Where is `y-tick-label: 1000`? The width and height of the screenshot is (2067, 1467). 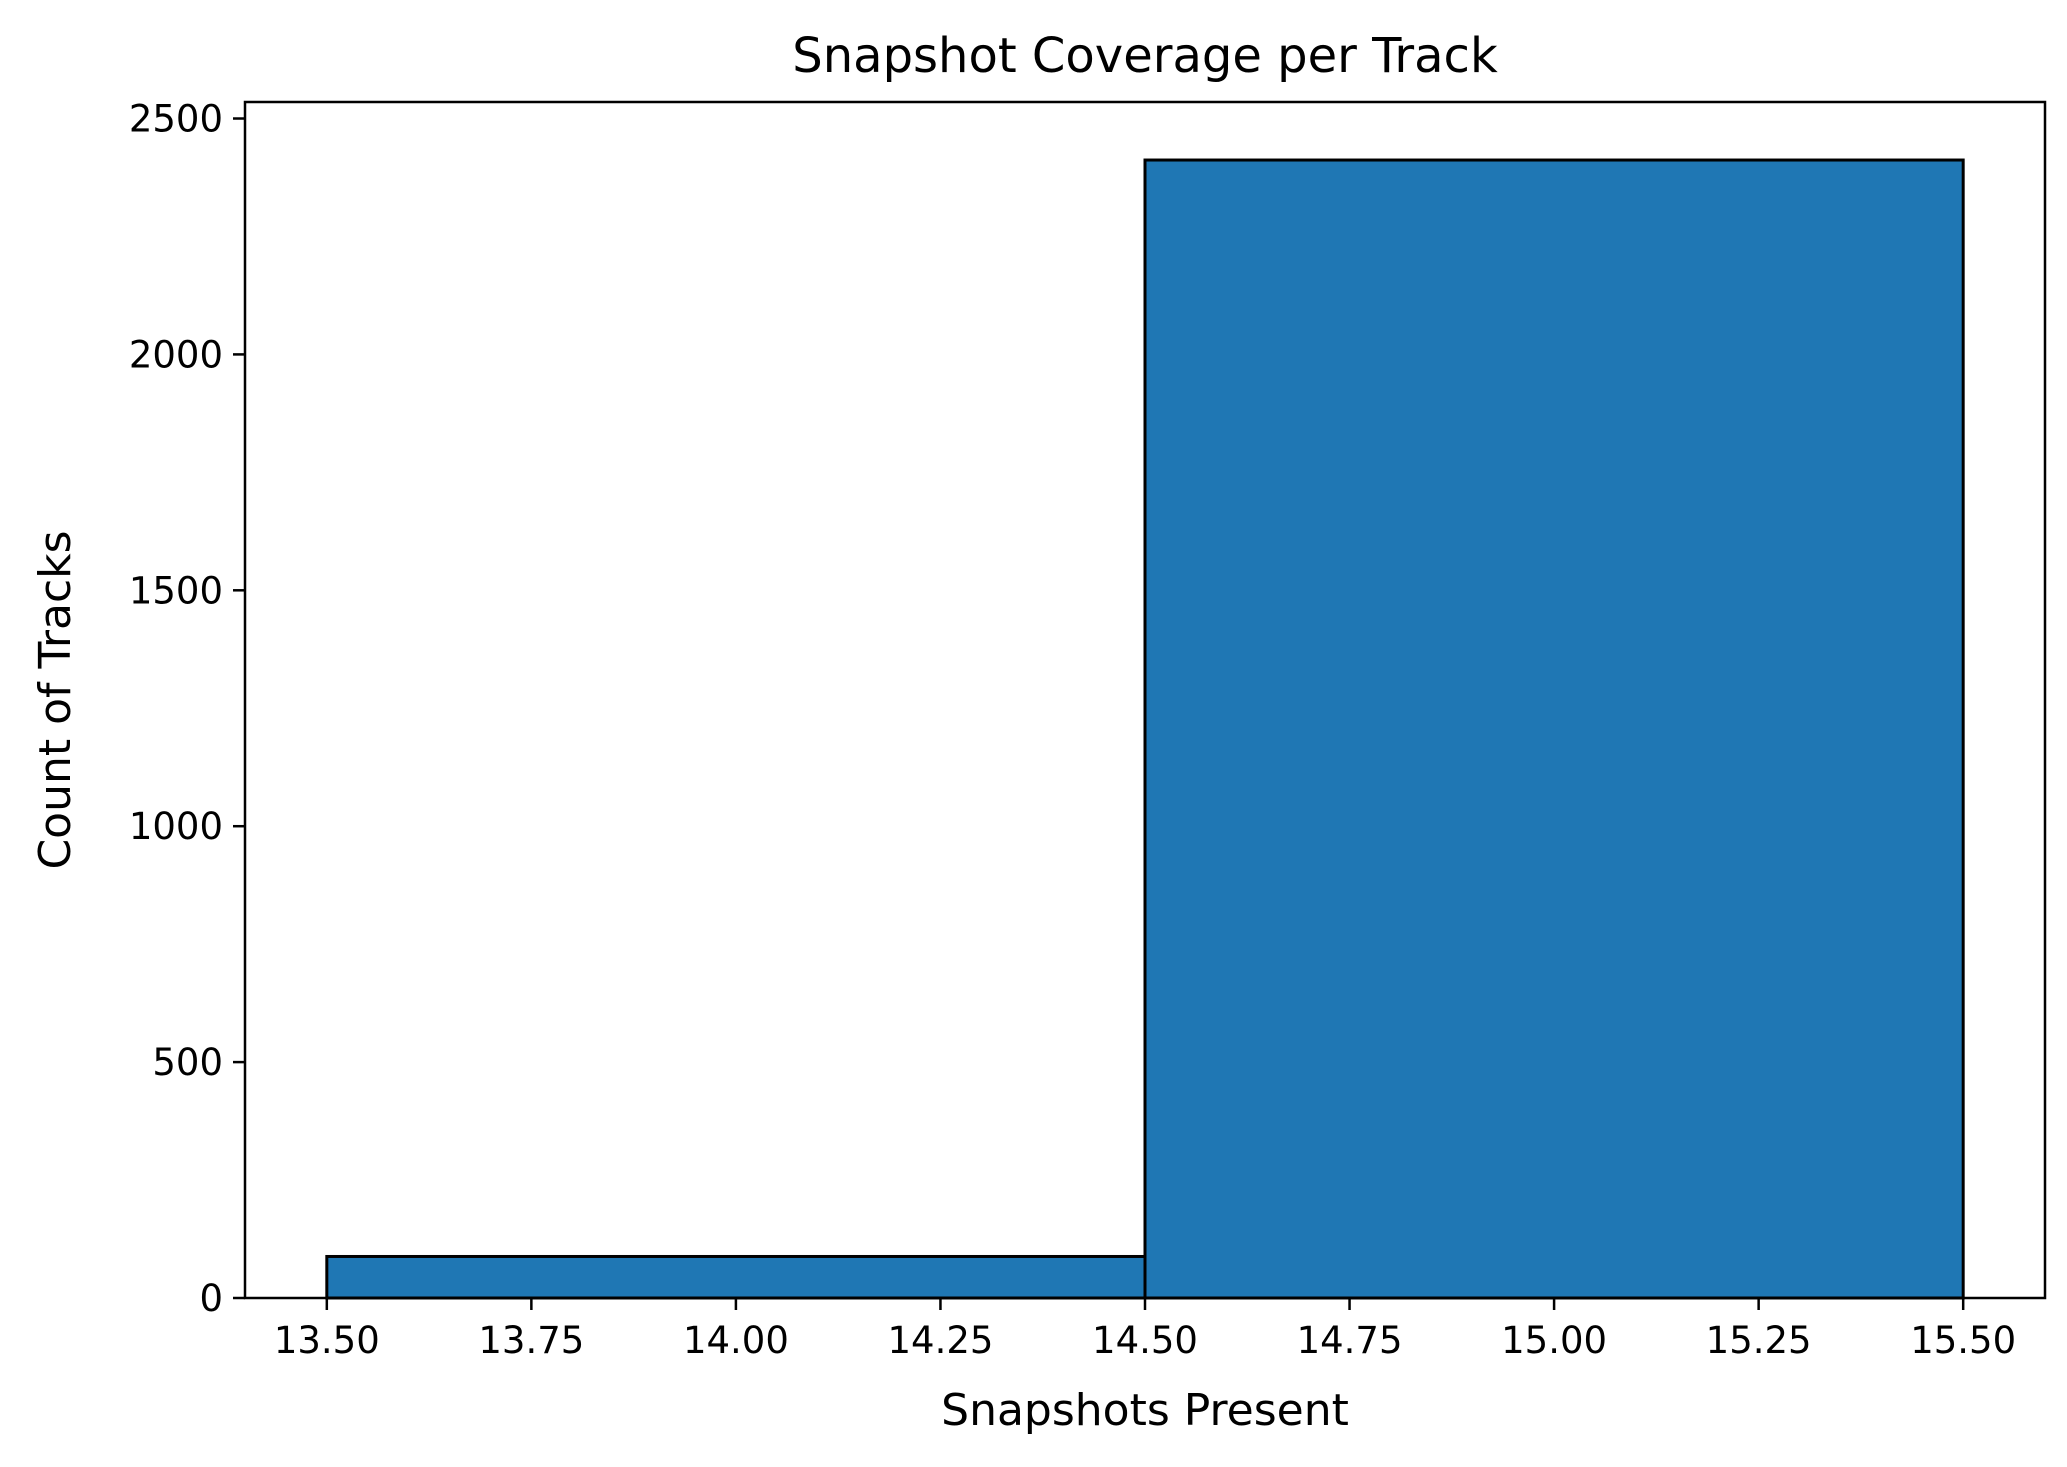
y-tick-label: 1000 is located at coordinates (176, 826).